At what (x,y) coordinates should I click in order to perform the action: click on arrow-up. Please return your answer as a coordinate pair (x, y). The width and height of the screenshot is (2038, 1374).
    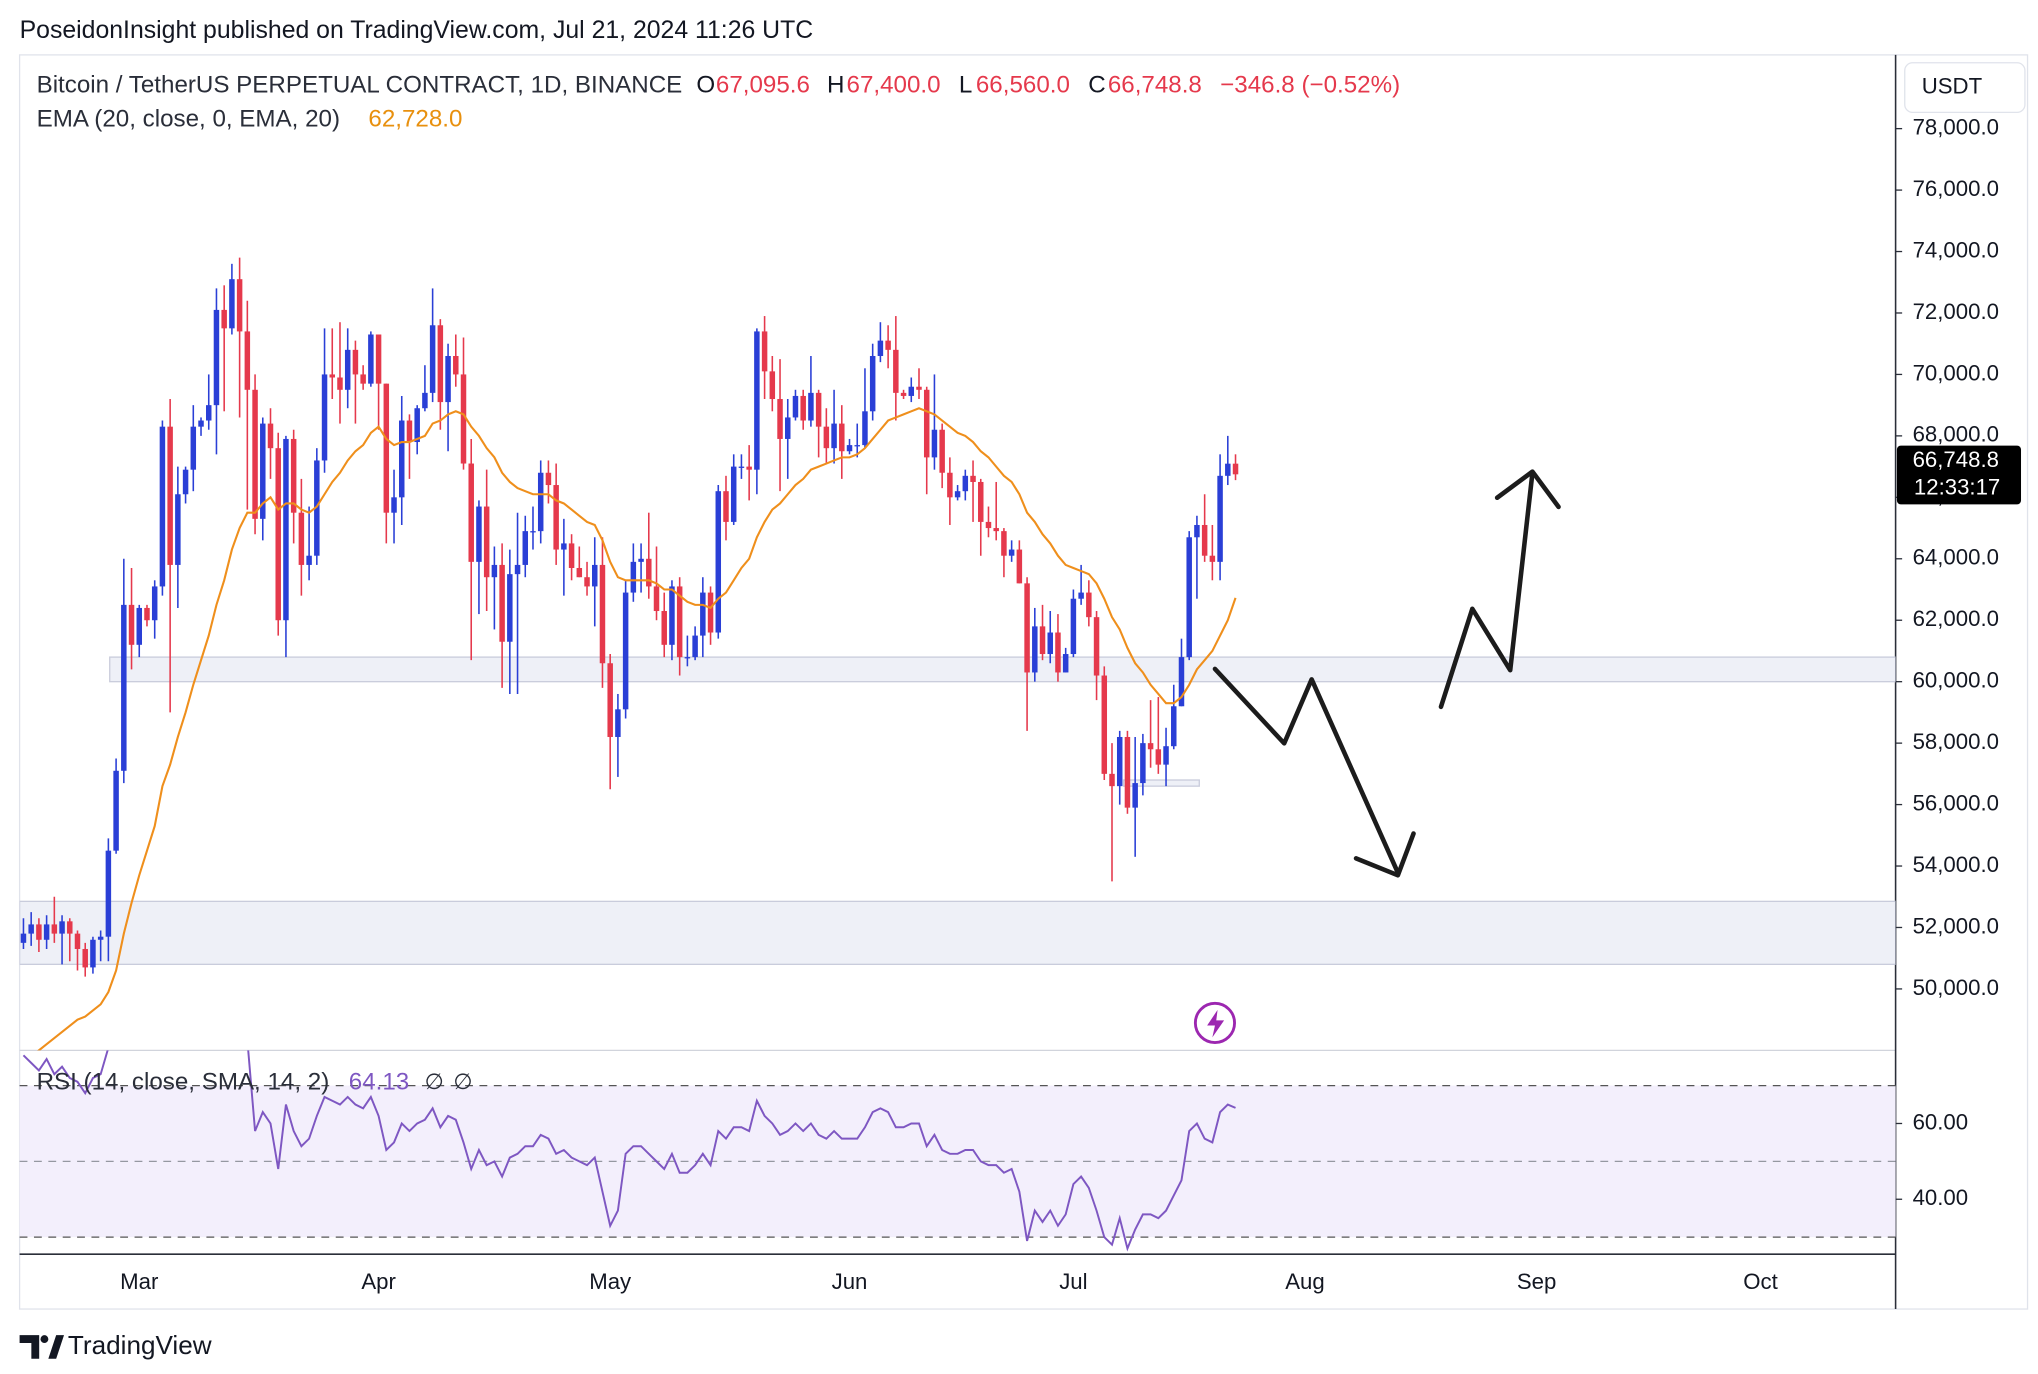
    Looking at the image, I should click on (1486, 590).